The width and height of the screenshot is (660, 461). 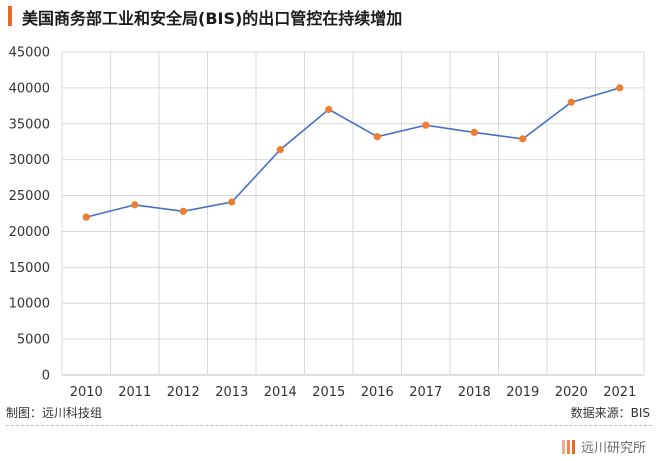 I want to click on x-tick-label: 2020, so click(x=571, y=392).